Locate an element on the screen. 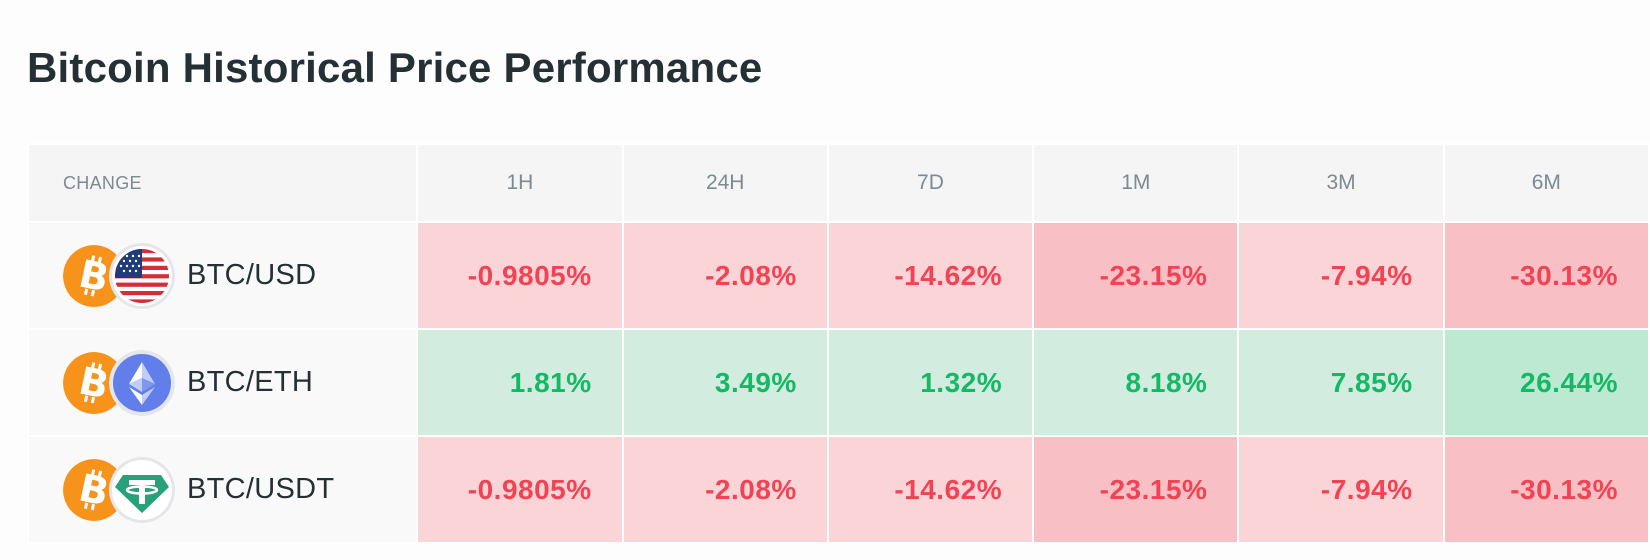 This screenshot has width=1650, height=560. pair-label: BTC/ETH is located at coordinates (250, 382).